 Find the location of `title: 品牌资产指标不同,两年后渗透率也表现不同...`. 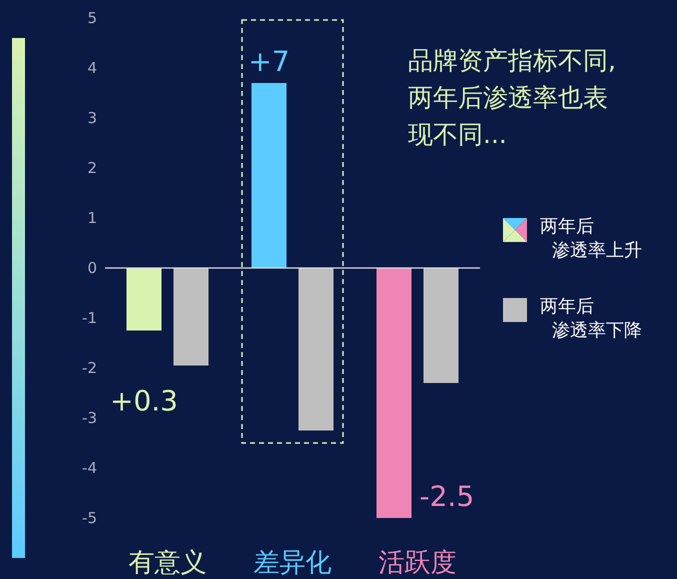

title: 品牌资产指标不同,两年后渗透率也表现不同... is located at coordinates (512, 98).